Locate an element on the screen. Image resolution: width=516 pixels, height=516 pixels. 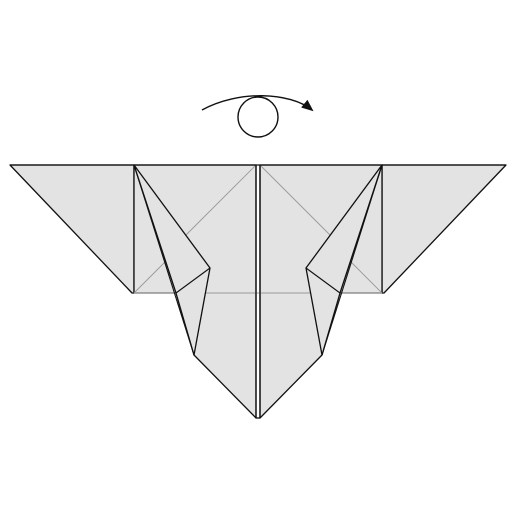
left-arm-fold is located at coordinates (164, 260).